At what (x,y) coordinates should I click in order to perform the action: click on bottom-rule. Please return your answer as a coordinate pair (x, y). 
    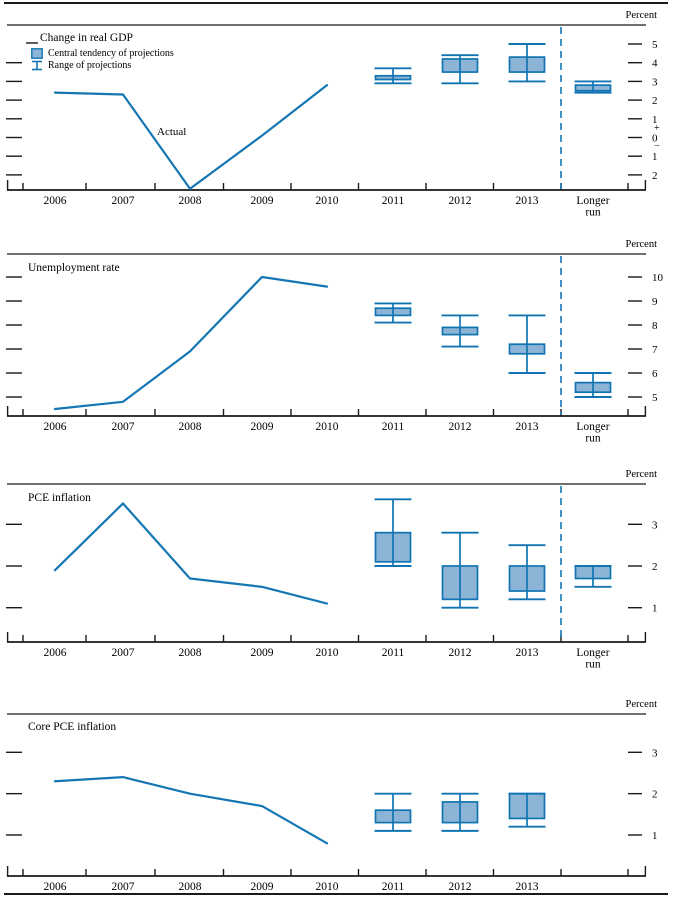
    Looking at the image, I should click on (336, 894).